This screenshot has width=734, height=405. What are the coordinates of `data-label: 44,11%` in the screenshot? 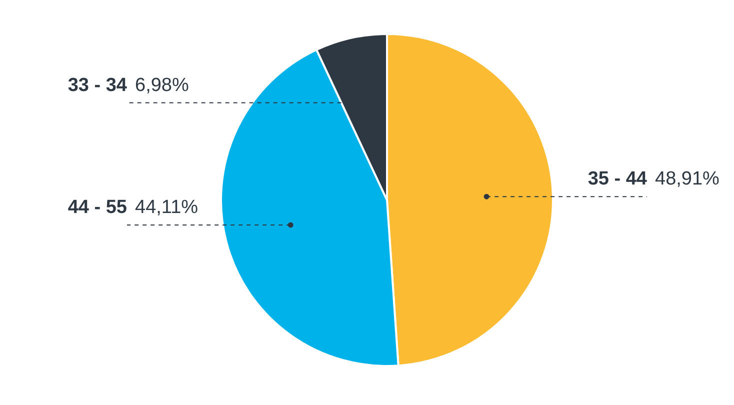 It's located at (166, 207).